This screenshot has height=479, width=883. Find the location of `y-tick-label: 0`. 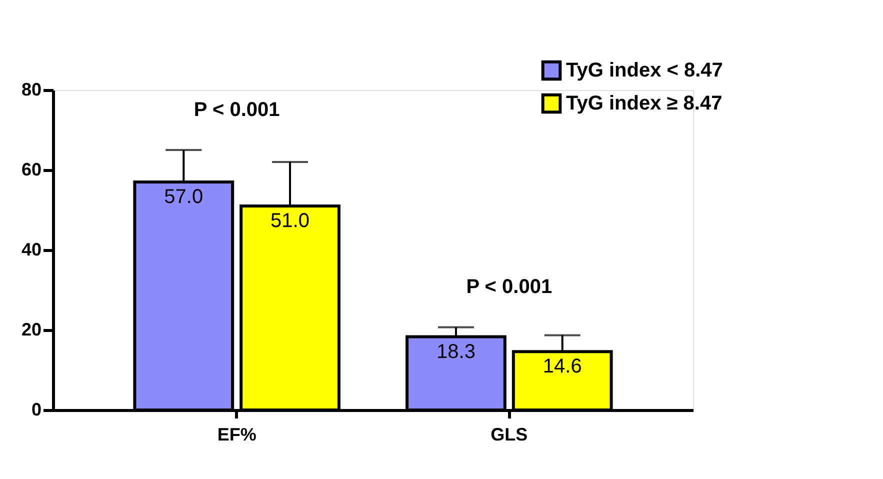

y-tick-label: 0 is located at coordinates (36, 410).